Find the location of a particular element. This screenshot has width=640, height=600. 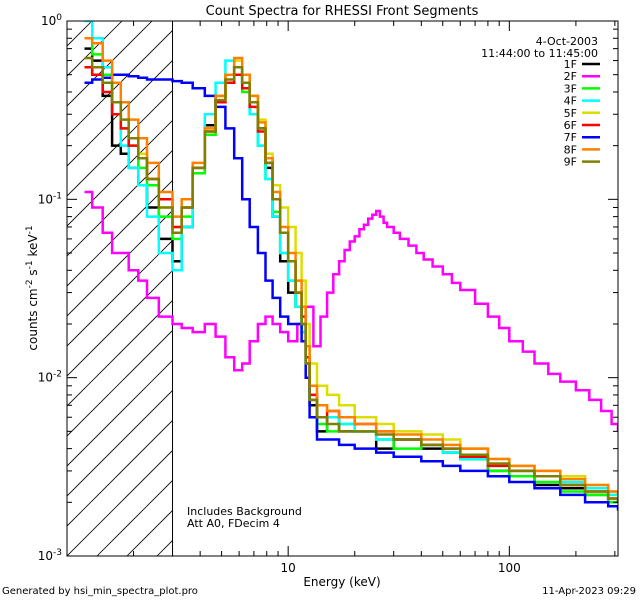

y-tick-exponent: -2 is located at coordinates (57, 375).